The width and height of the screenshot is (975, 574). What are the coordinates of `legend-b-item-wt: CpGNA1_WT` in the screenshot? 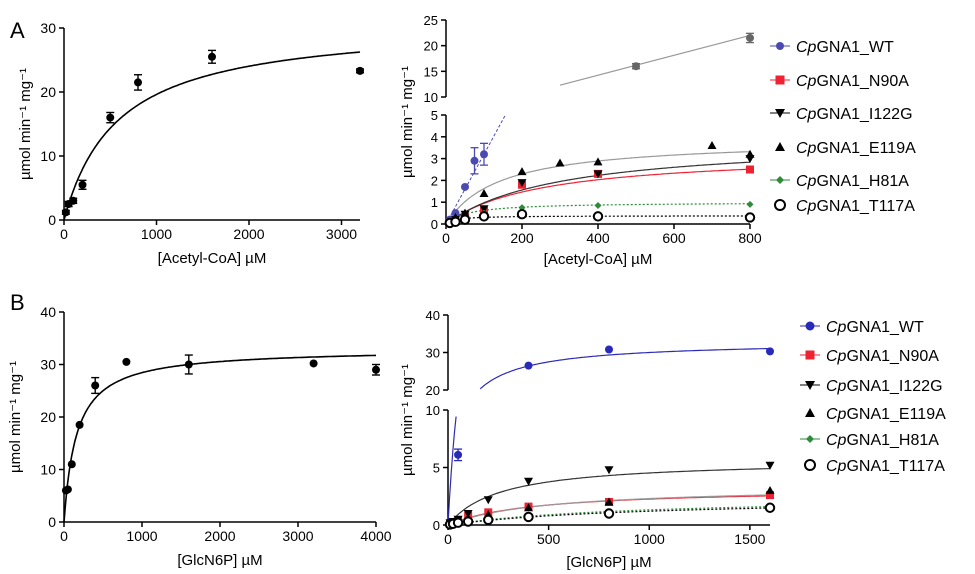 It's located at (862, 327).